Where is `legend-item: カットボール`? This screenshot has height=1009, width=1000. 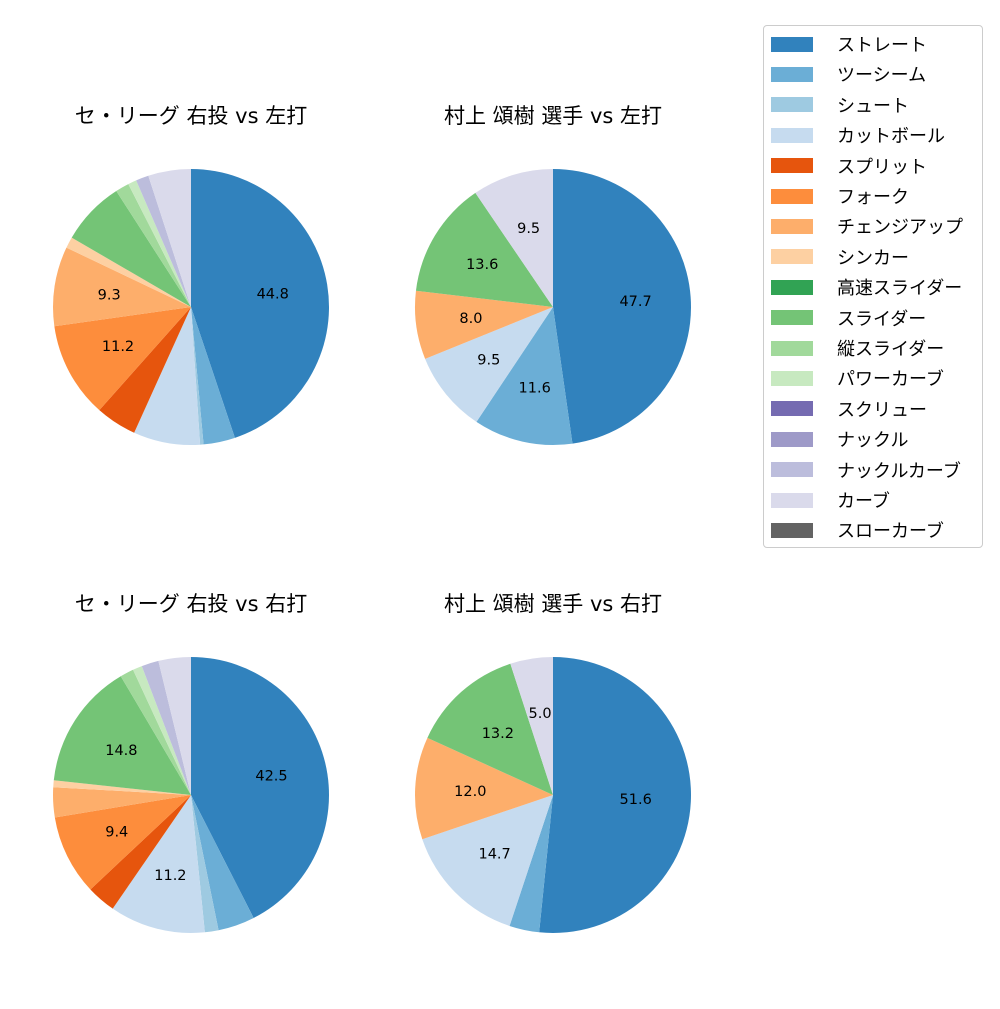 legend-item: カットボール is located at coordinates (858, 135).